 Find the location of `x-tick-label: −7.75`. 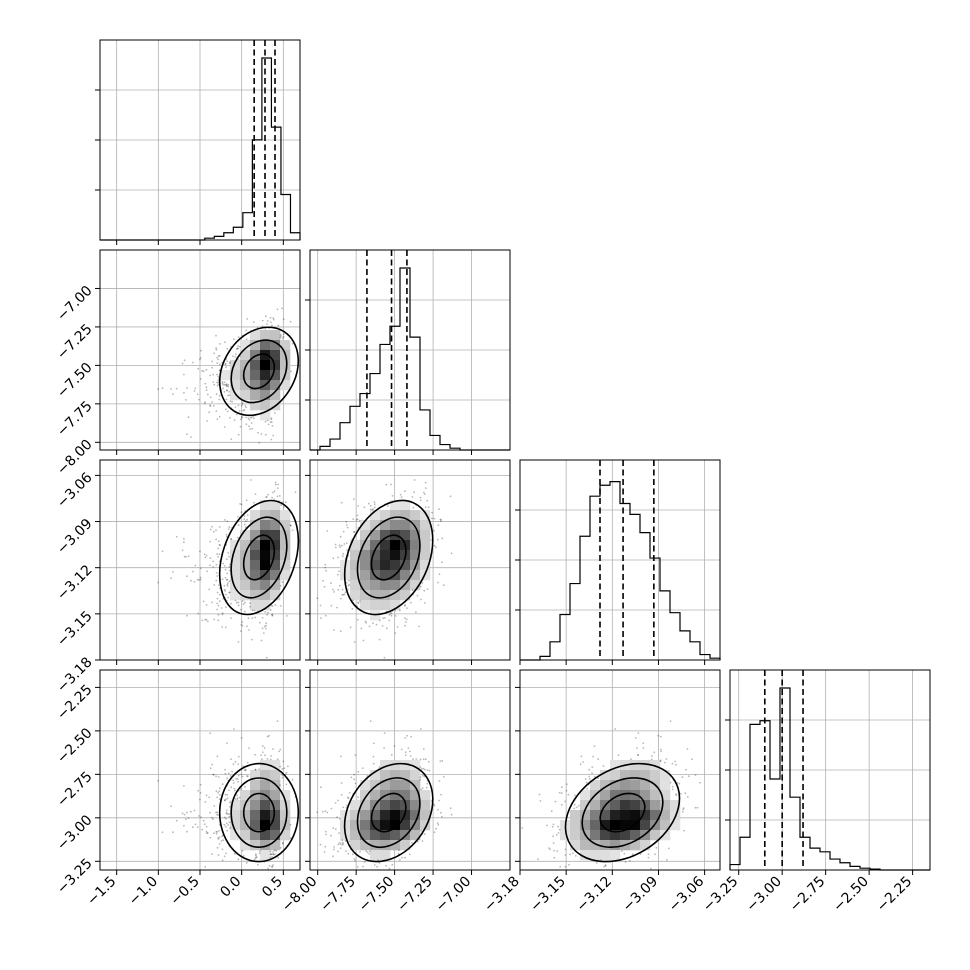

x-tick-label: −7.75 is located at coordinates (338, 895).